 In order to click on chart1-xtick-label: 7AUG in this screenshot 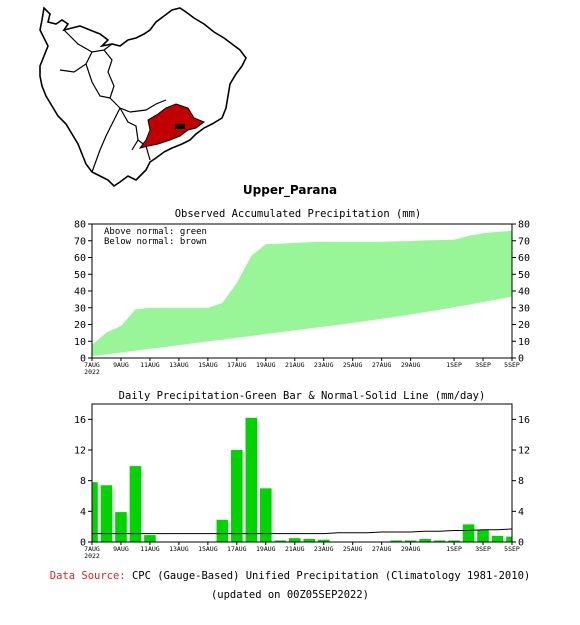, I will do `click(92, 365)`.